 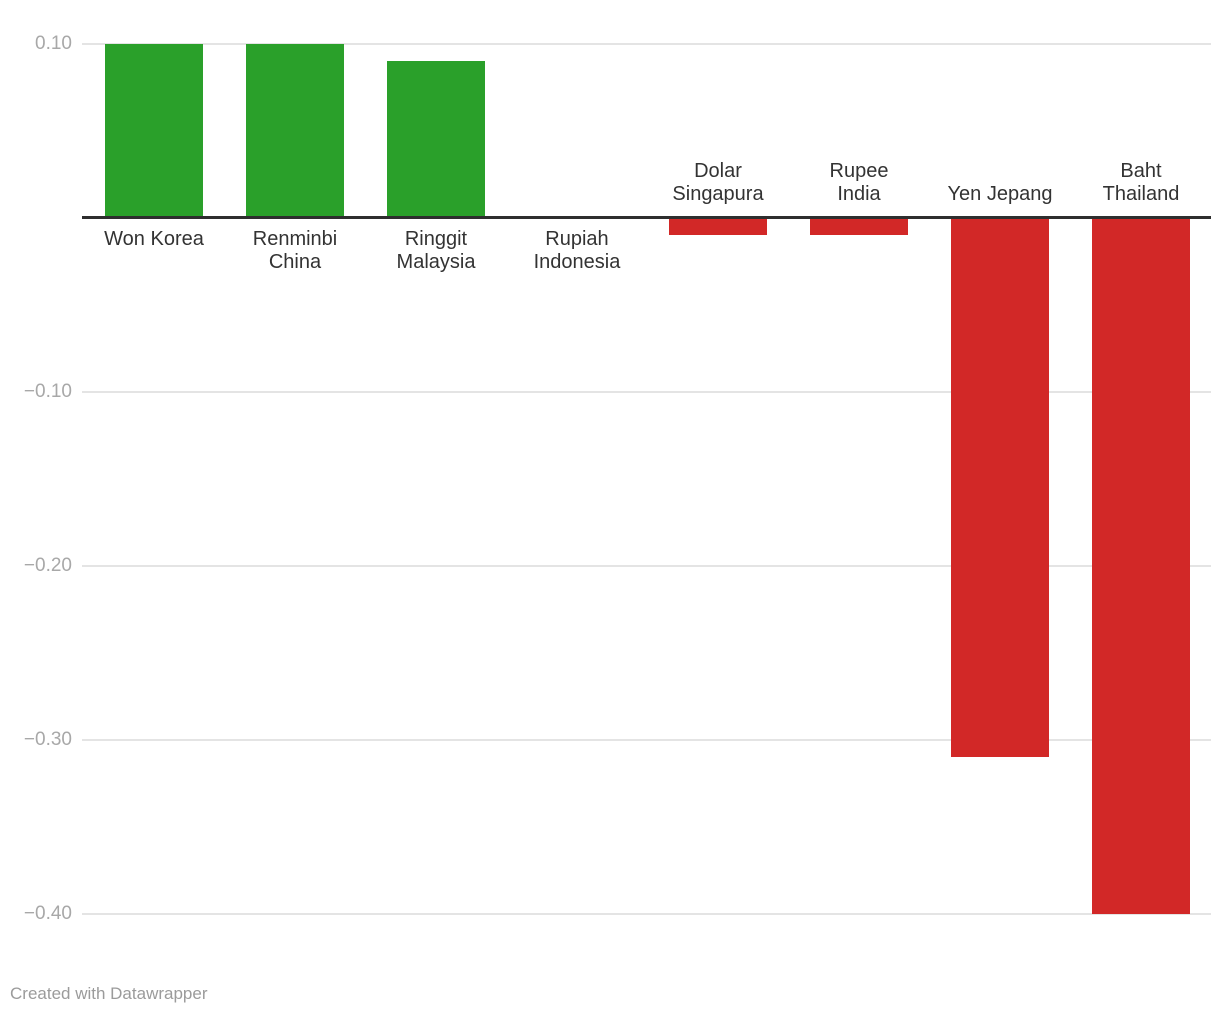 I want to click on category-label-line: Renminbi, so click(x=295, y=239).